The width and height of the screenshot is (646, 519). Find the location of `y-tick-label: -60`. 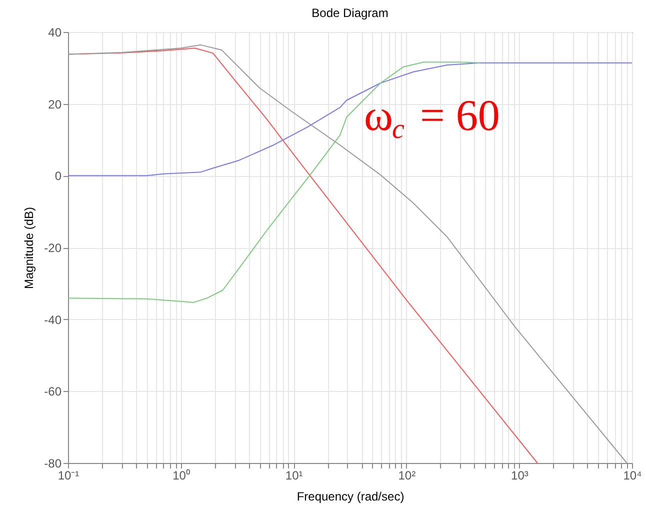

y-tick-label: -60 is located at coordinates (53, 391).